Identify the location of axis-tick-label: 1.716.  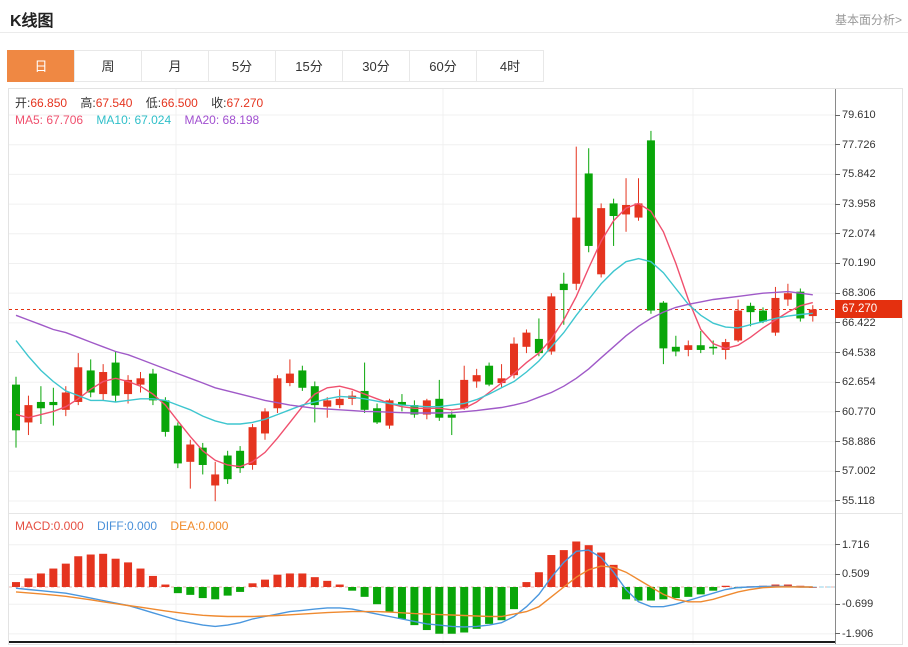
(856, 544).